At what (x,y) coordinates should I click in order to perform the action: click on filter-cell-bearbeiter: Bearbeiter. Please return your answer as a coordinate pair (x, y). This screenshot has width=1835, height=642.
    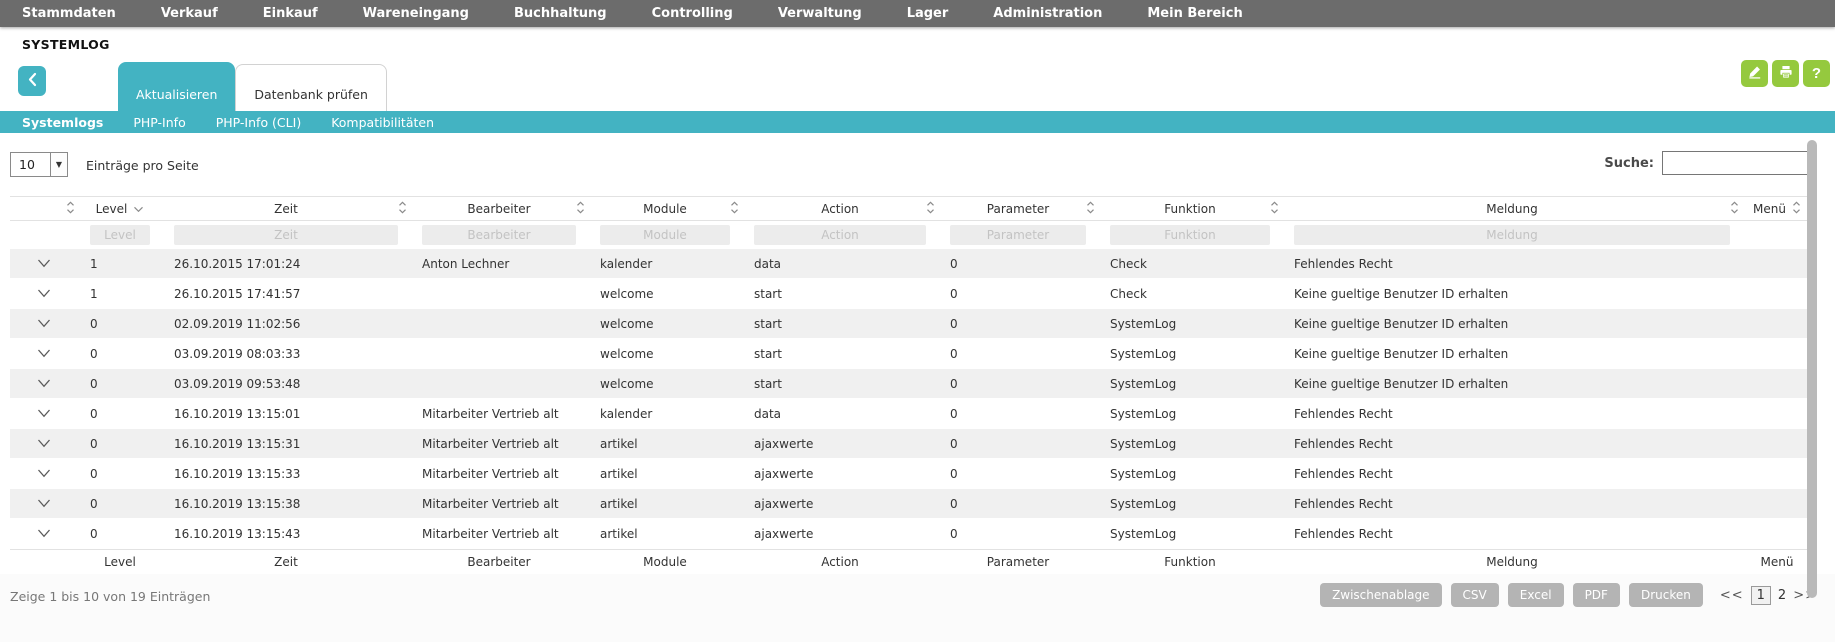
    Looking at the image, I should click on (499, 235).